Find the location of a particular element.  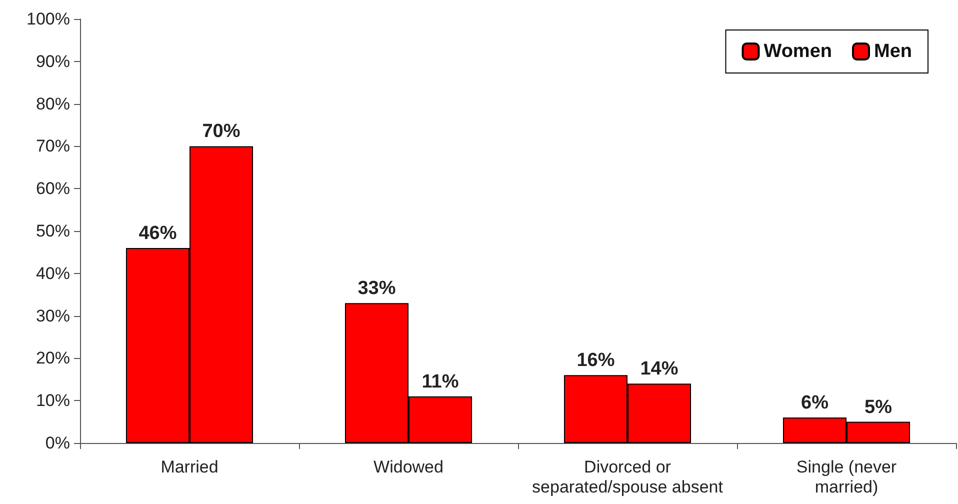

data-label: 11% is located at coordinates (440, 381).